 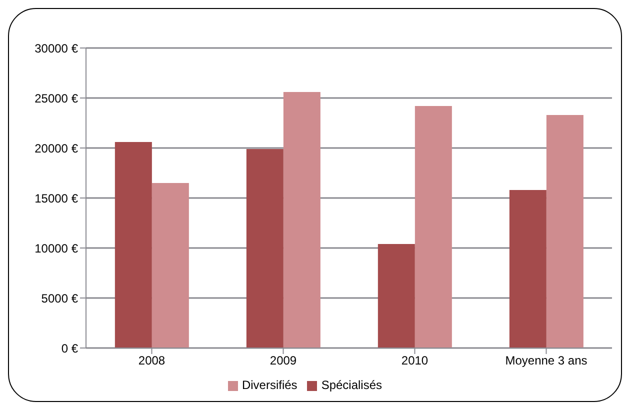 I want to click on y-tick-label: 5000 €, so click(x=59, y=298).